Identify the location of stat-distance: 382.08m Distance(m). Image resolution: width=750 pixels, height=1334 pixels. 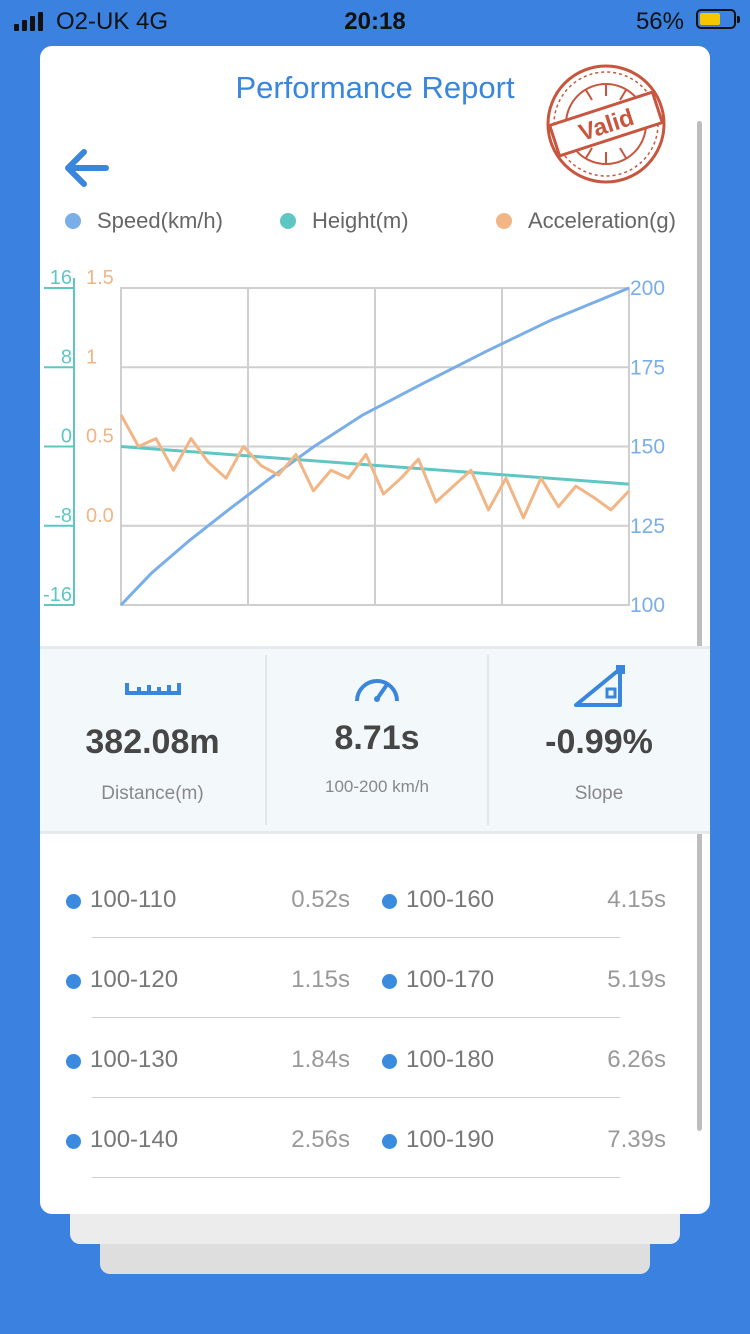
(152, 740).